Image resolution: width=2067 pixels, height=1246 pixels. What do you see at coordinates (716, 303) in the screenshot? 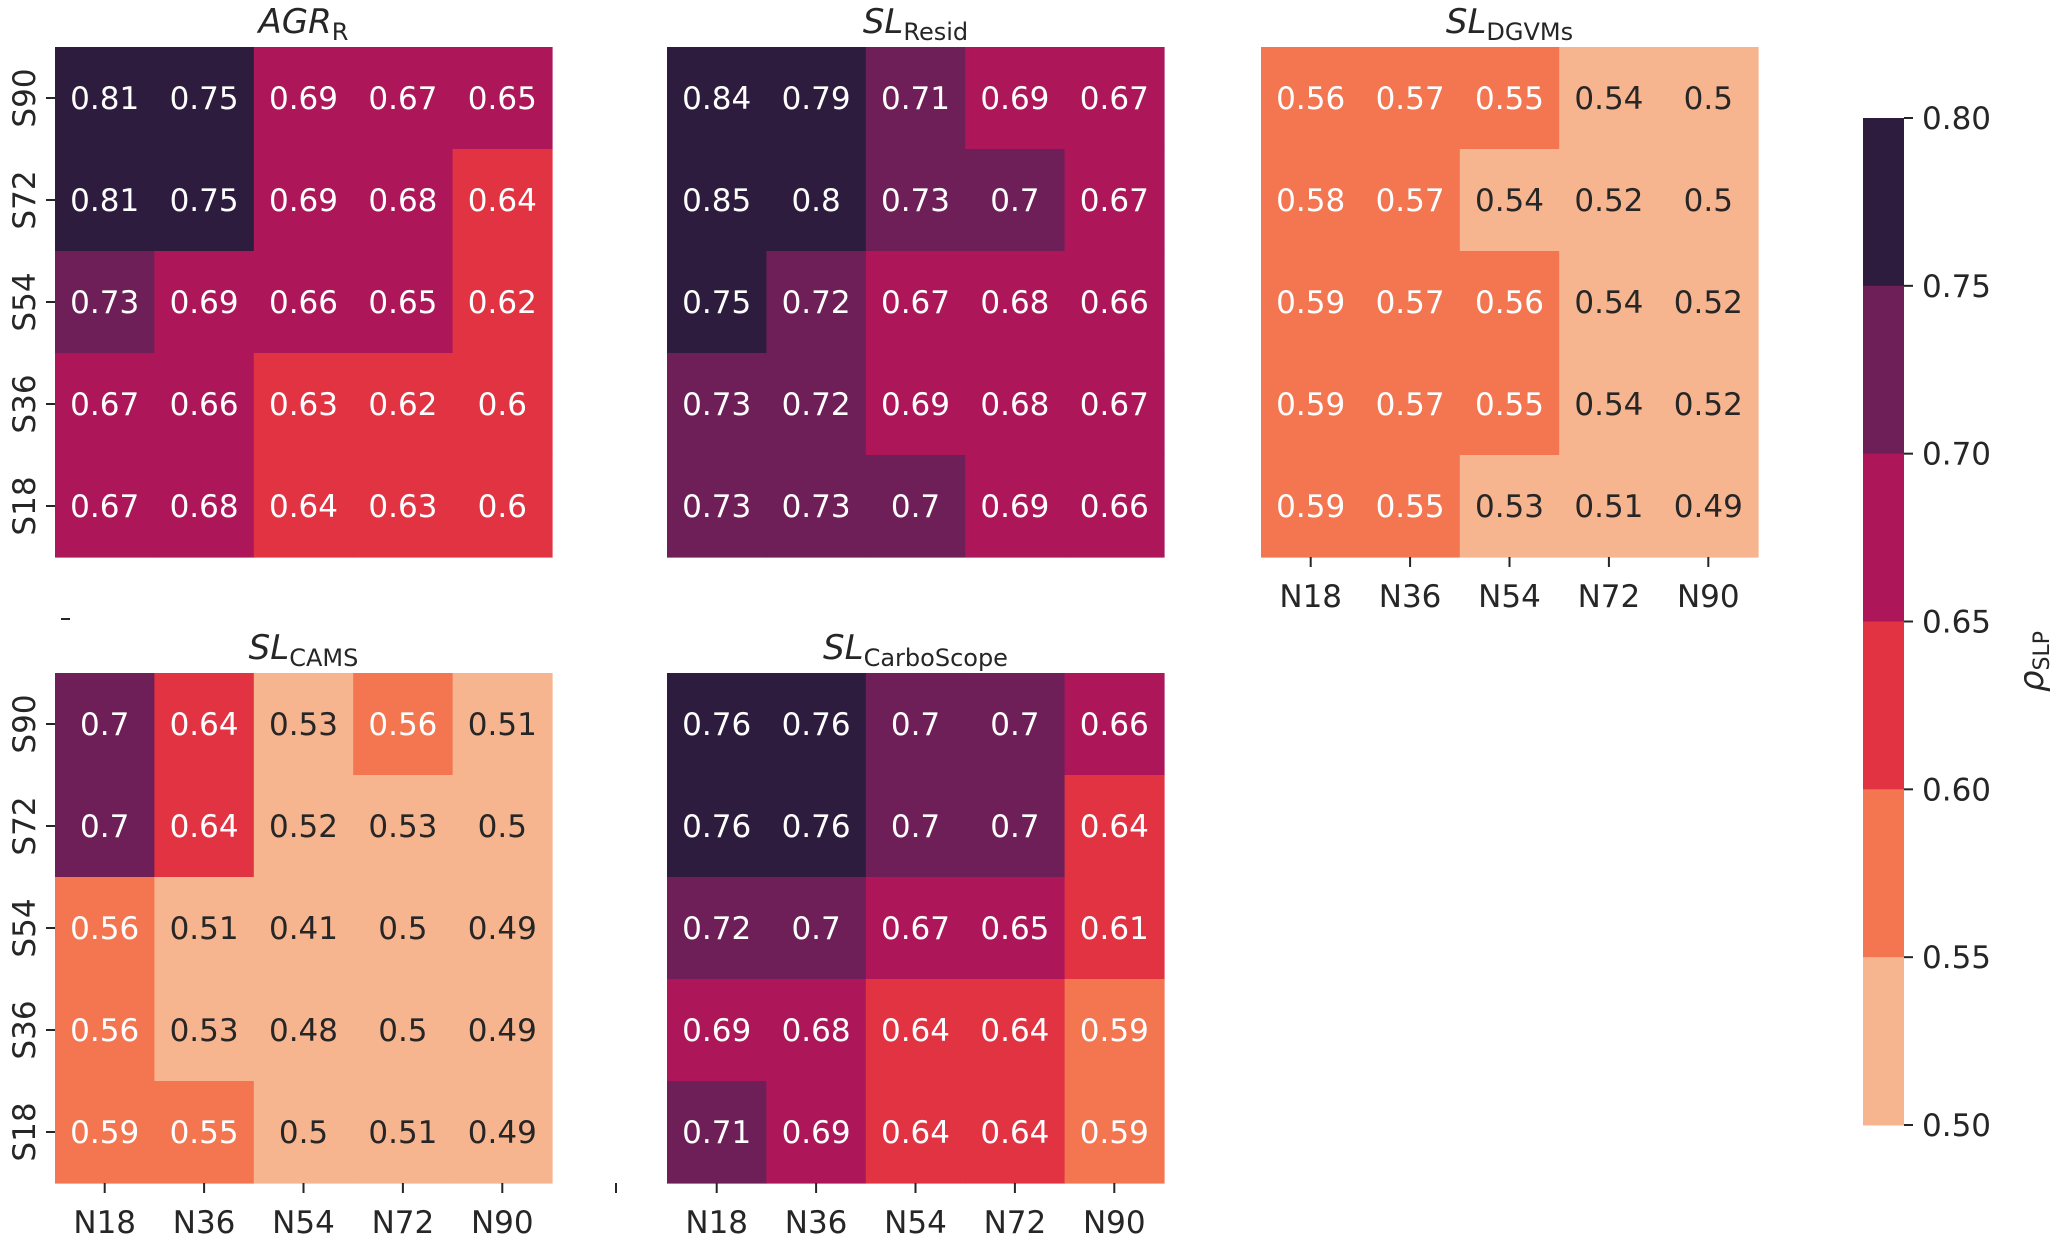
I see `cell-value-label: 0.75` at bounding box center [716, 303].